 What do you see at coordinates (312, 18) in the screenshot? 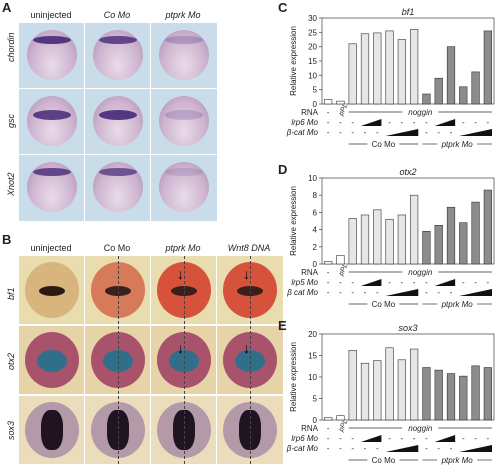
I see `y-tick-label: 30` at bounding box center [312, 18].